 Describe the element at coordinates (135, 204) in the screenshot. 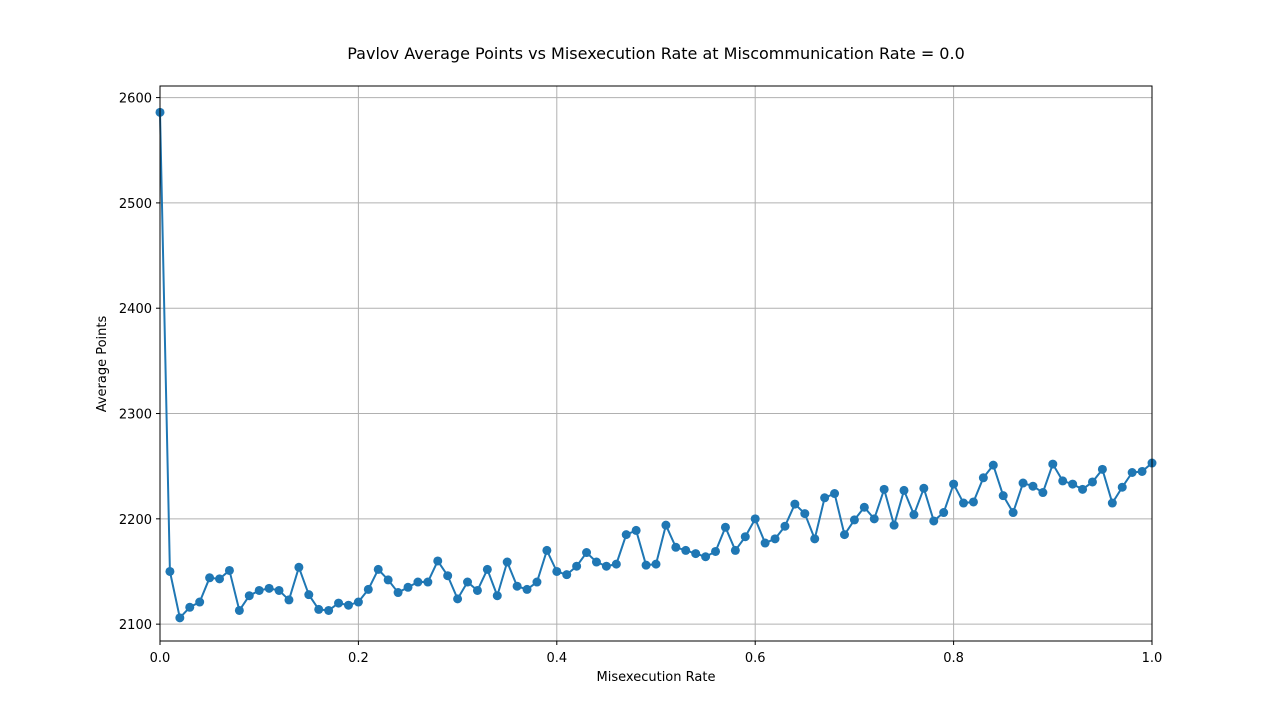

I see `y-tick-label: 2500` at that location.